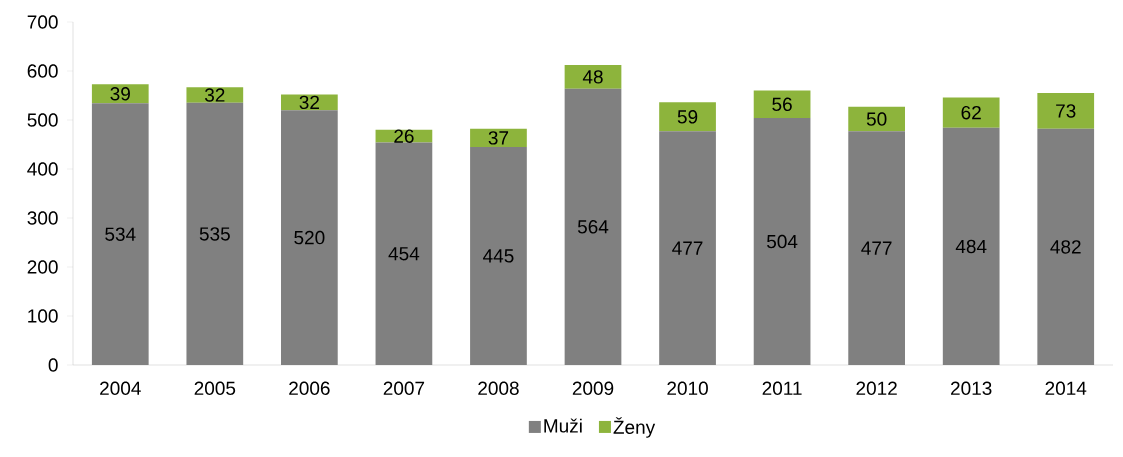 The height and width of the screenshot is (457, 1123). I want to click on data-label: 59, so click(687, 117).